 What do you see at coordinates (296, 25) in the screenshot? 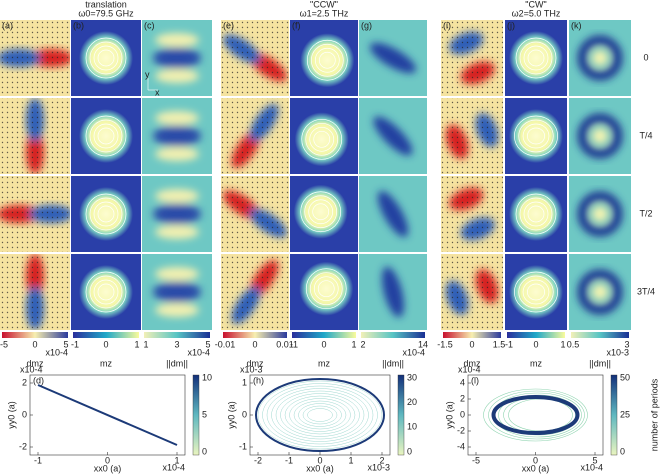
I see `panel-label: (f)` at bounding box center [296, 25].